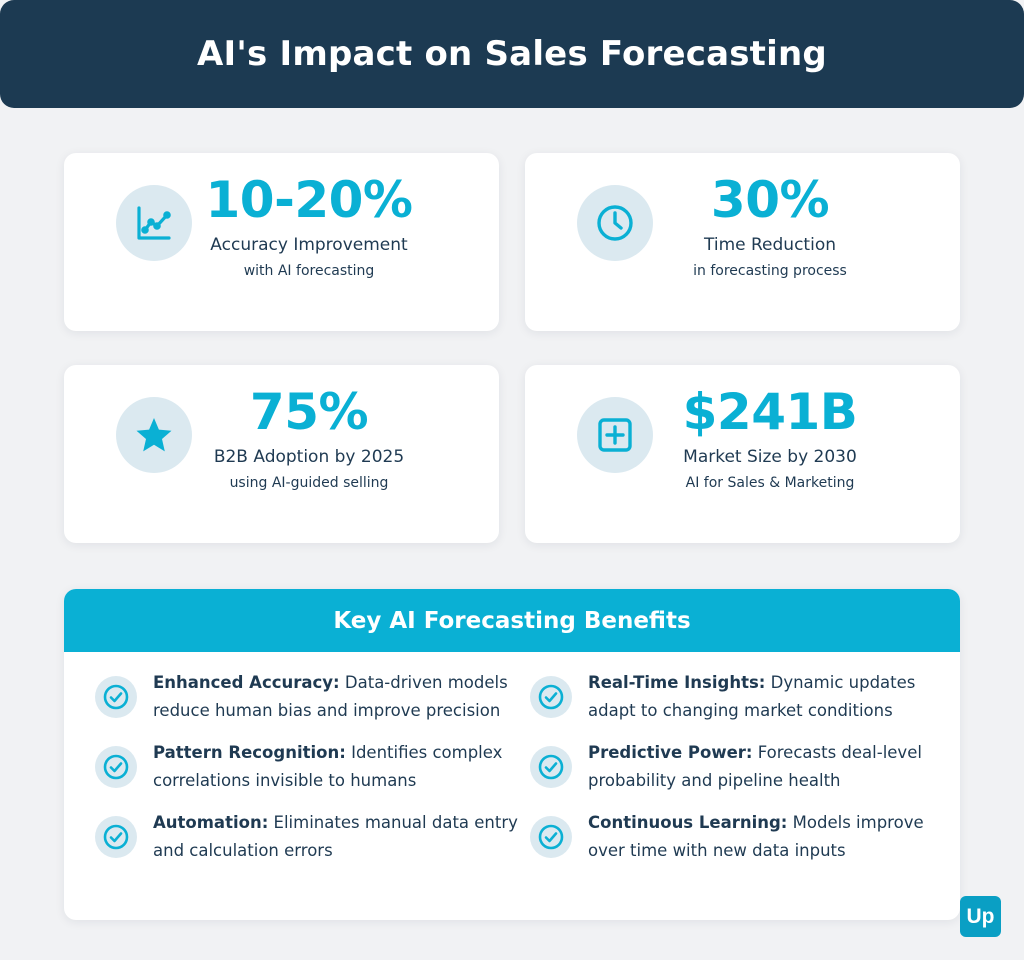 This screenshot has height=960, width=1024. What do you see at coordinates (309, 245) in the screenshot?
I see `stat-label: Accuracy Improvement` at bounding box center [309, 245].